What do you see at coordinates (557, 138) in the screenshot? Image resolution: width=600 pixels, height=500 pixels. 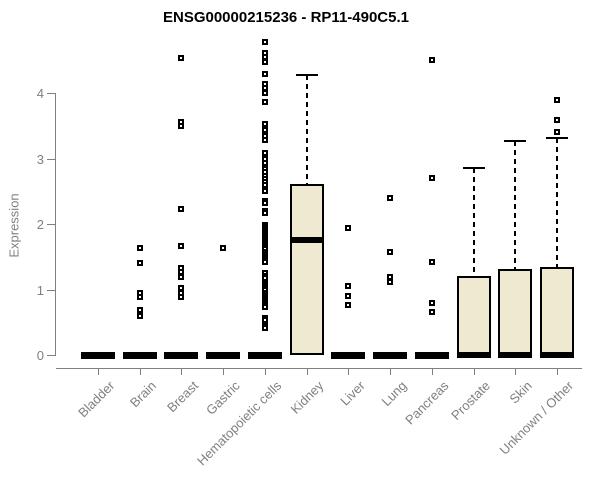 I see `whisker-cap-unknown-other` at bounding box center [557, 138].